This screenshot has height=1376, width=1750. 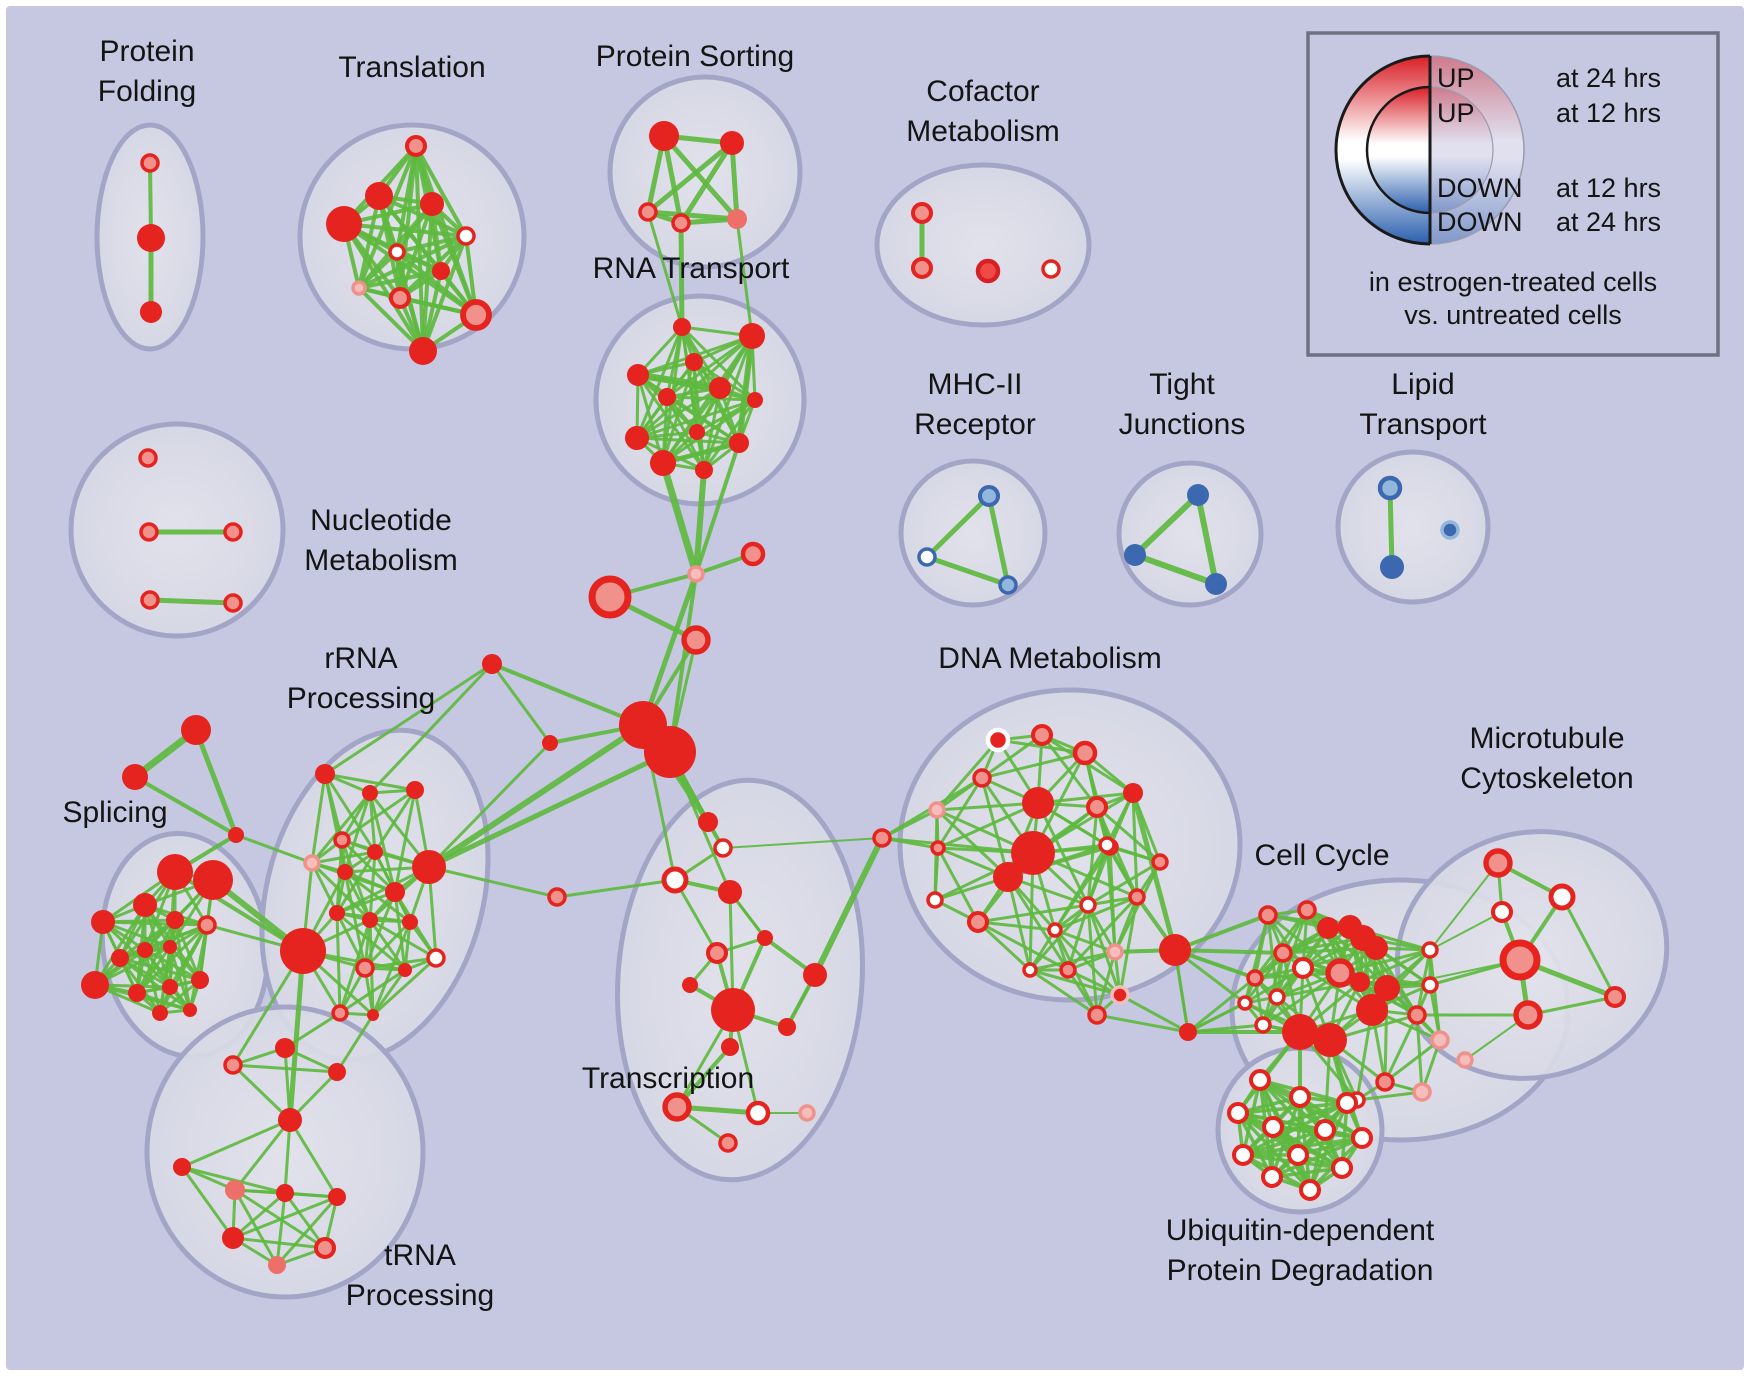 What do you see at coordinates (1049, 658) in the screenshot?
I see `cluster-dna-label: DNA Metabolism` at bounding box center [1049, 658].